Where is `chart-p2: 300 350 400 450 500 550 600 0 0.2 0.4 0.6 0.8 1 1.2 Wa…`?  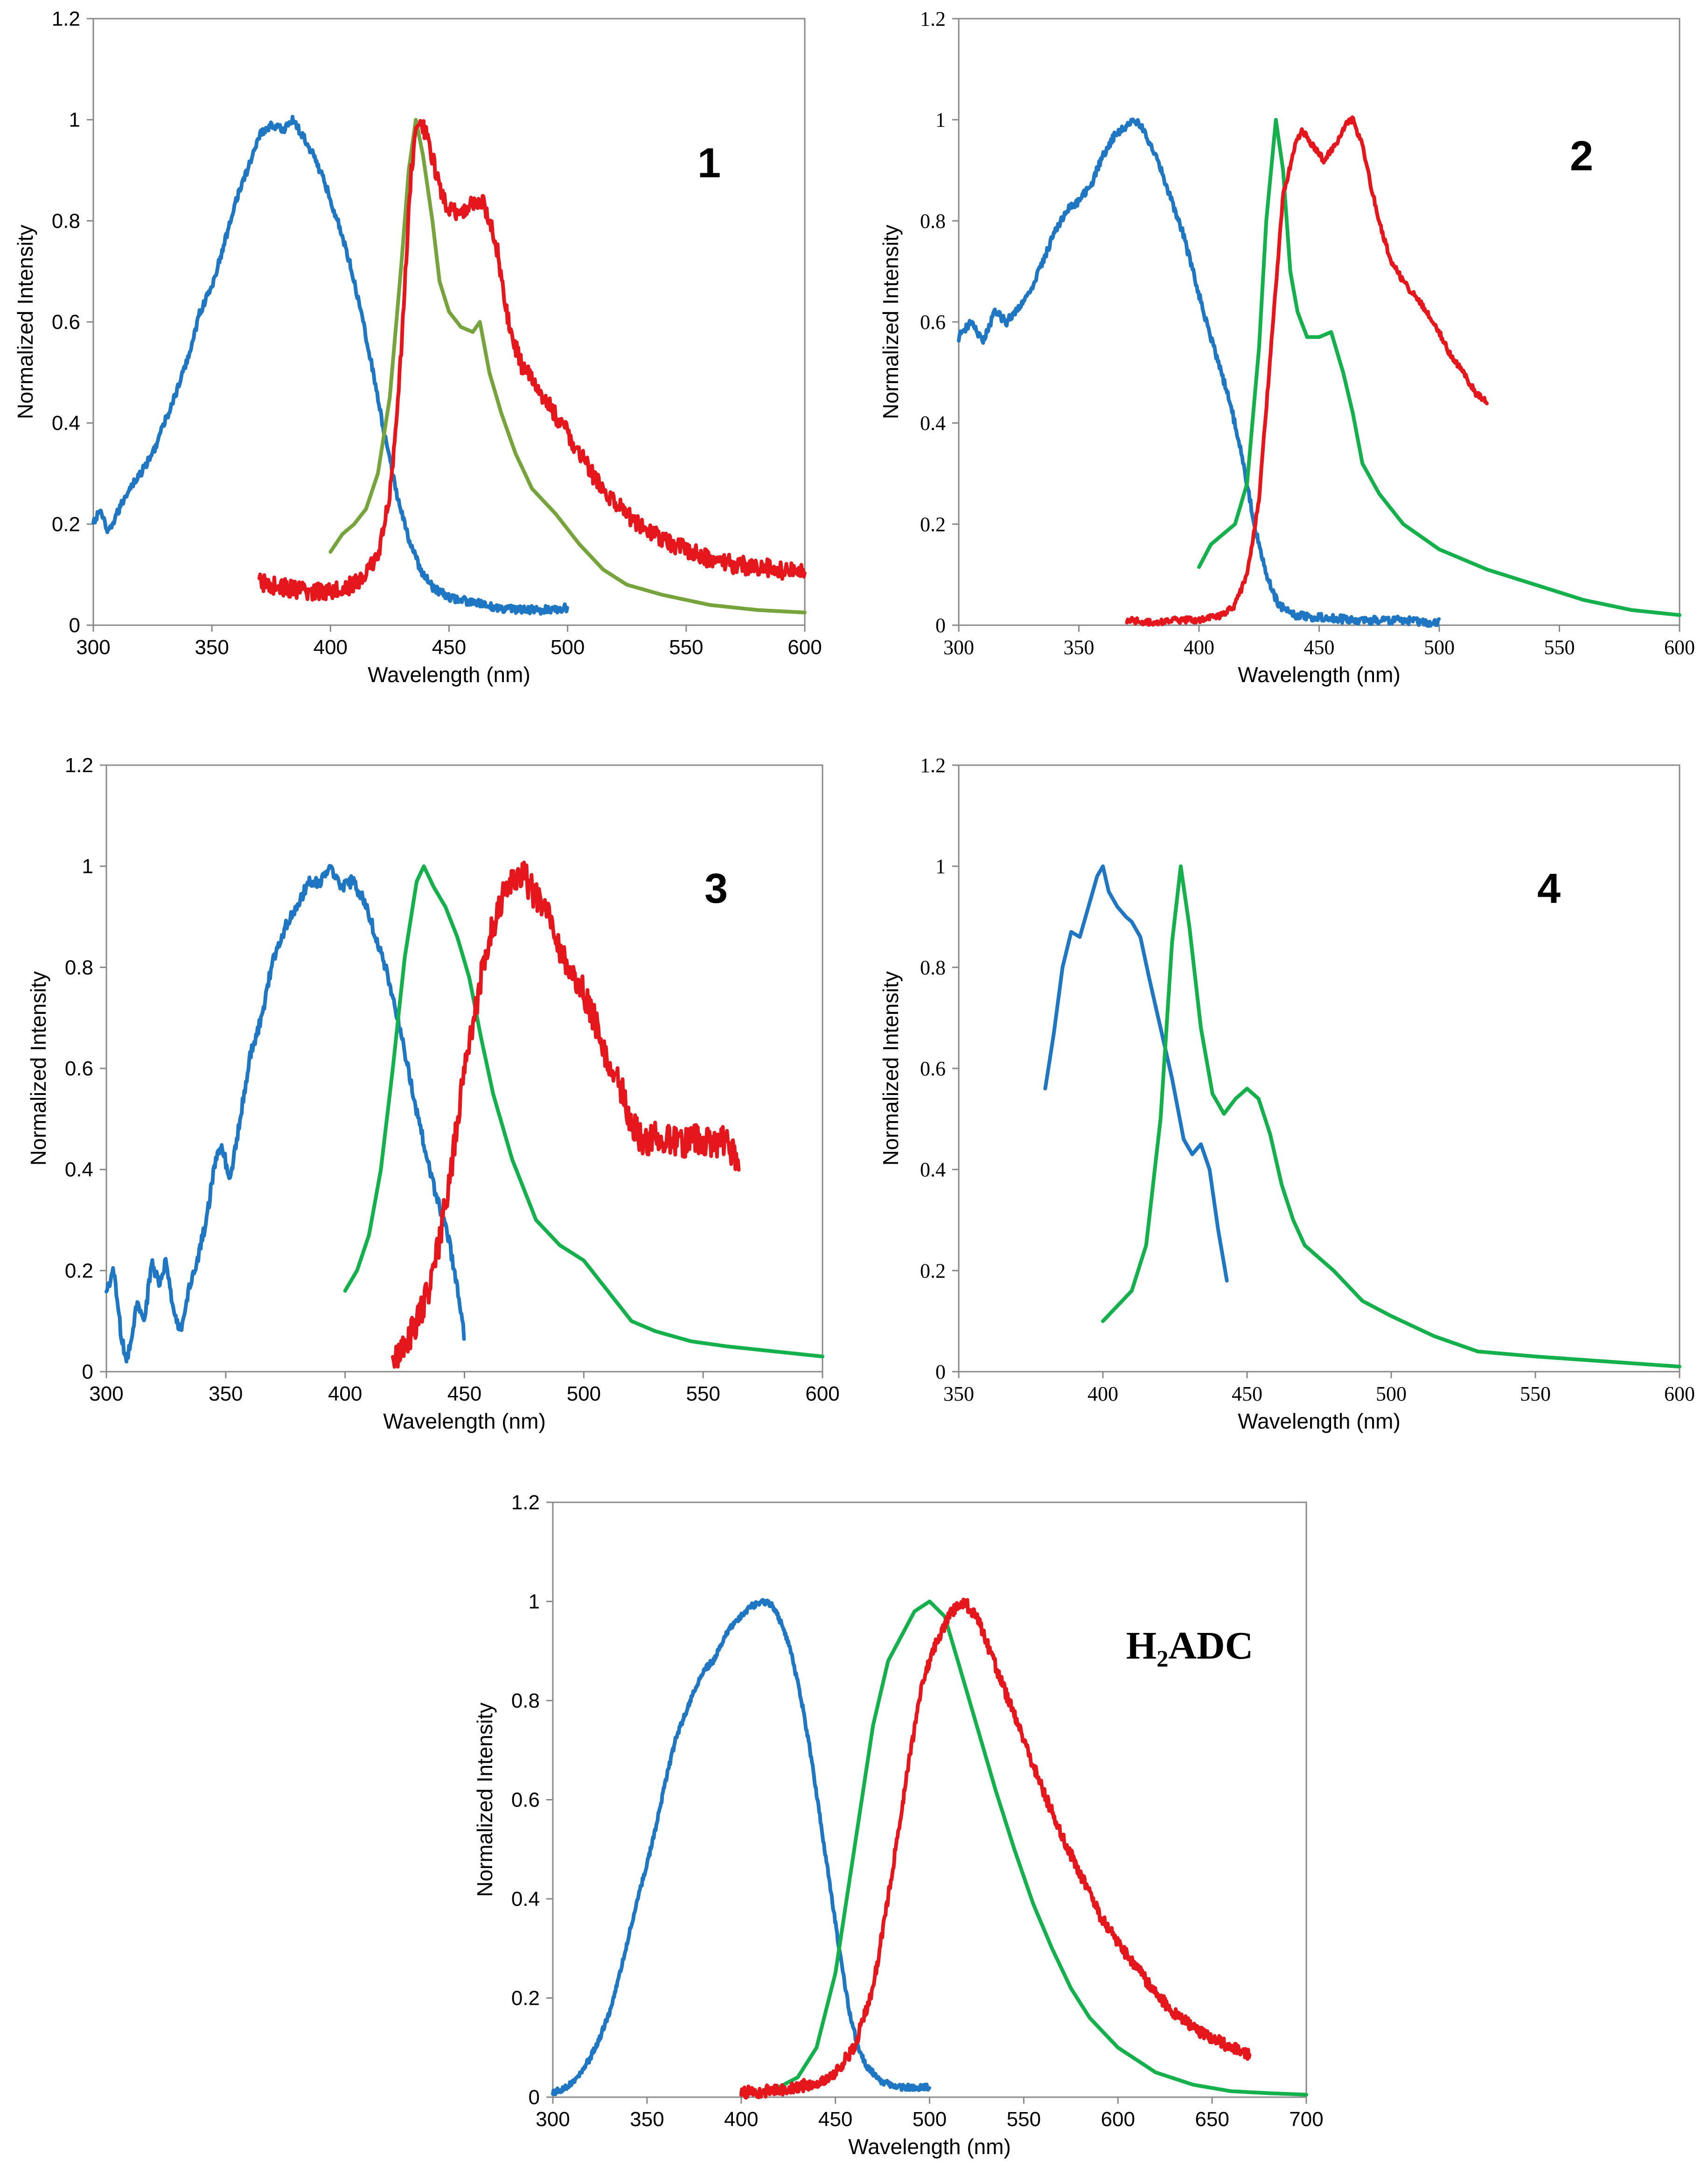
chart-p2: 300 350 400 450 500 550 600 0 0.2 0.4 0.6 0.8 1 1.2 Wa… is located at coordinates (1286, 347).